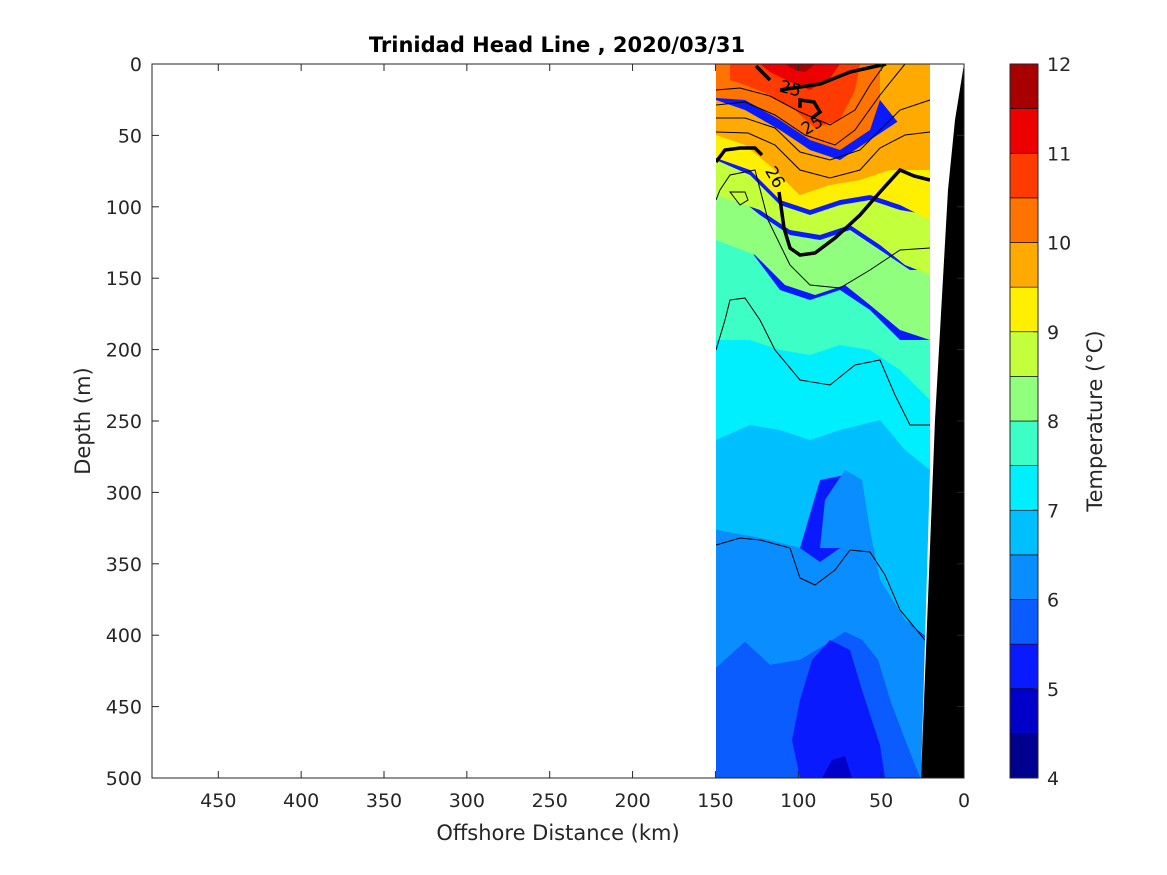 Image resolution: width=1167 pixels, height=875 pixels. I want to click on colorbar-tick-label: 9, so click(1053, 333).